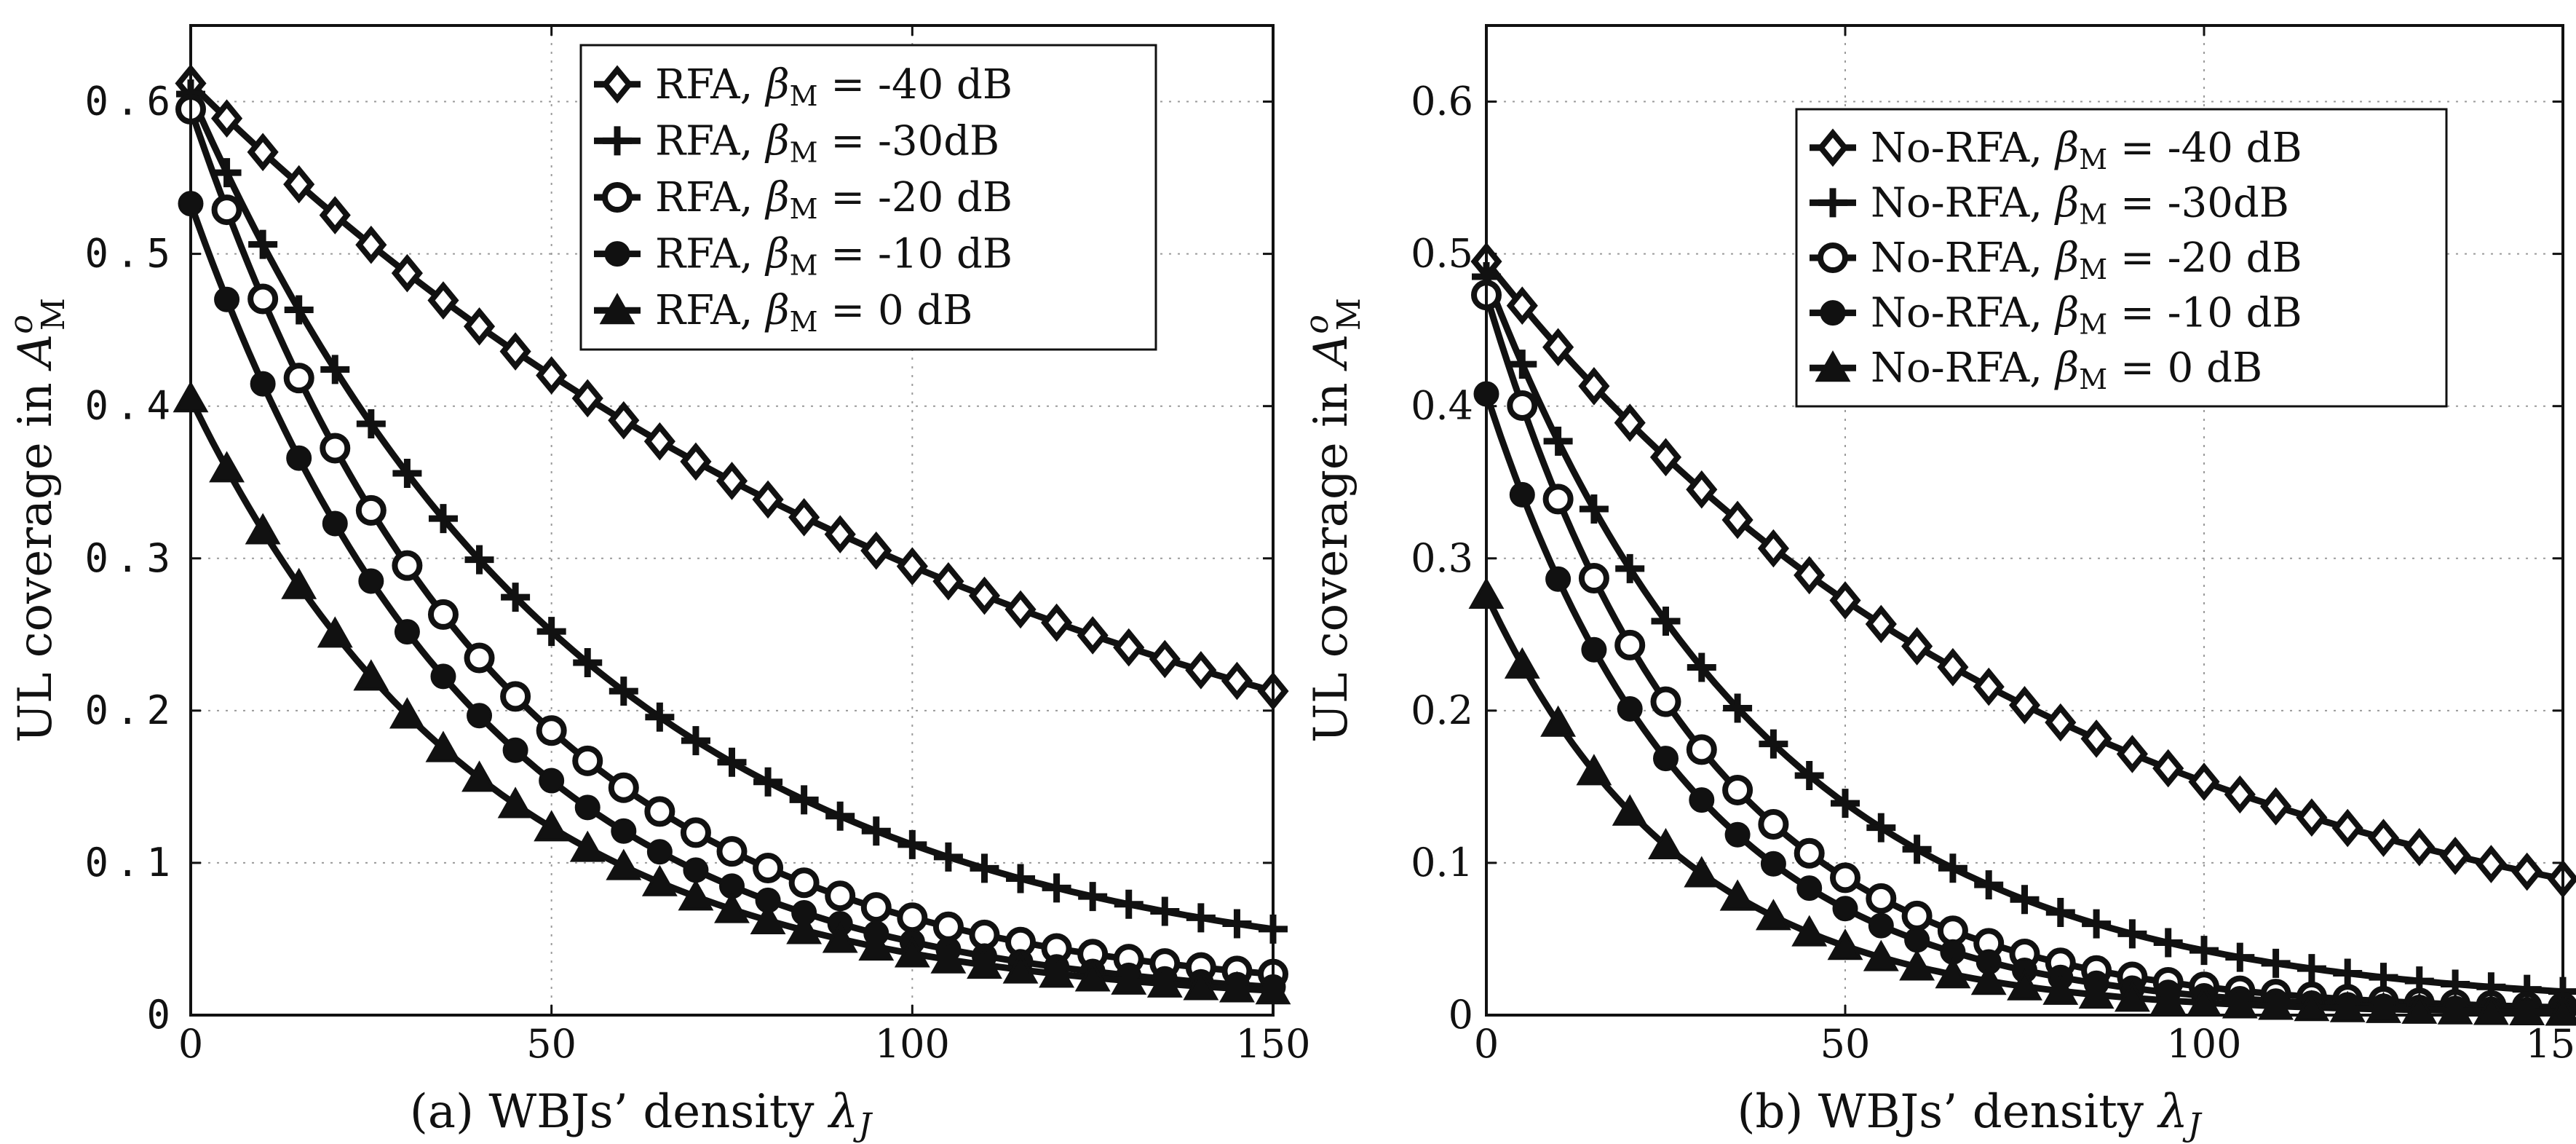  Describe the element at coordinates (21, 324) in the screenshot. I see `y-axis-label-superscript: o` at that location.